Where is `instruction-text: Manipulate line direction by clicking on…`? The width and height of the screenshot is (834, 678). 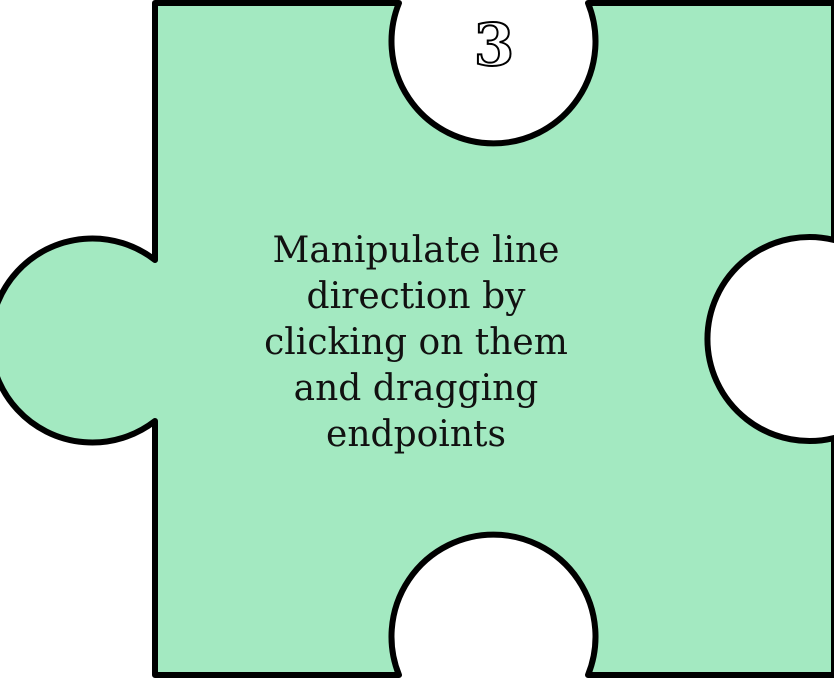 instruction-text: Manipulate line direction by clicking on… is located at coordinates (416, 342).